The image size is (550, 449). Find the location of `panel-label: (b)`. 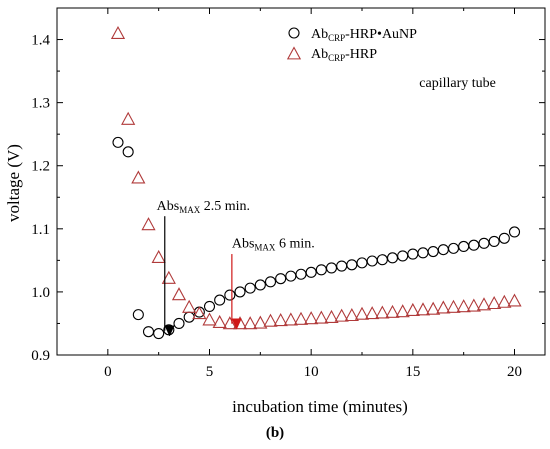

panel-label: (b) is located at coordinates (275, 433).